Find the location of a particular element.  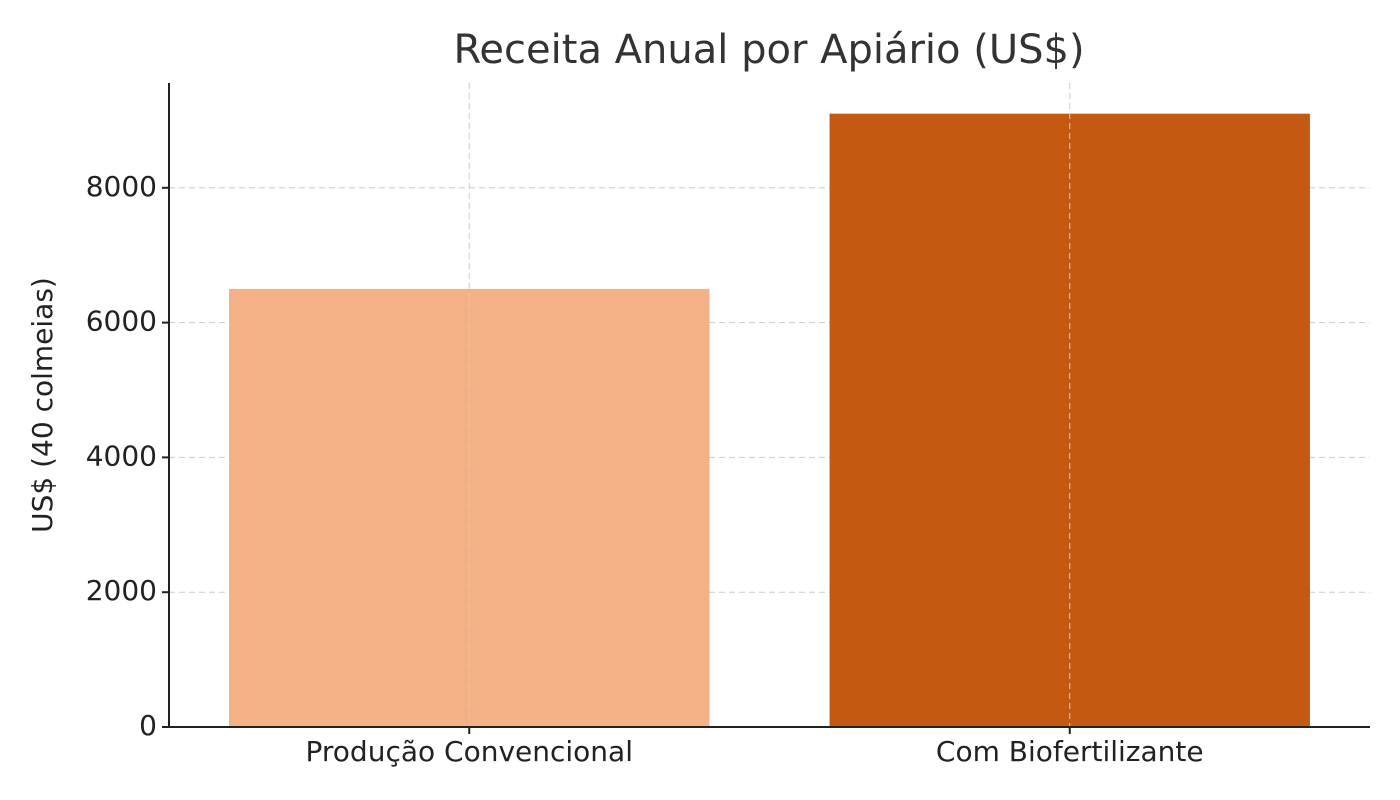

x-tick-label: Com Biofertilizante is located at coordinates (1070, 751).